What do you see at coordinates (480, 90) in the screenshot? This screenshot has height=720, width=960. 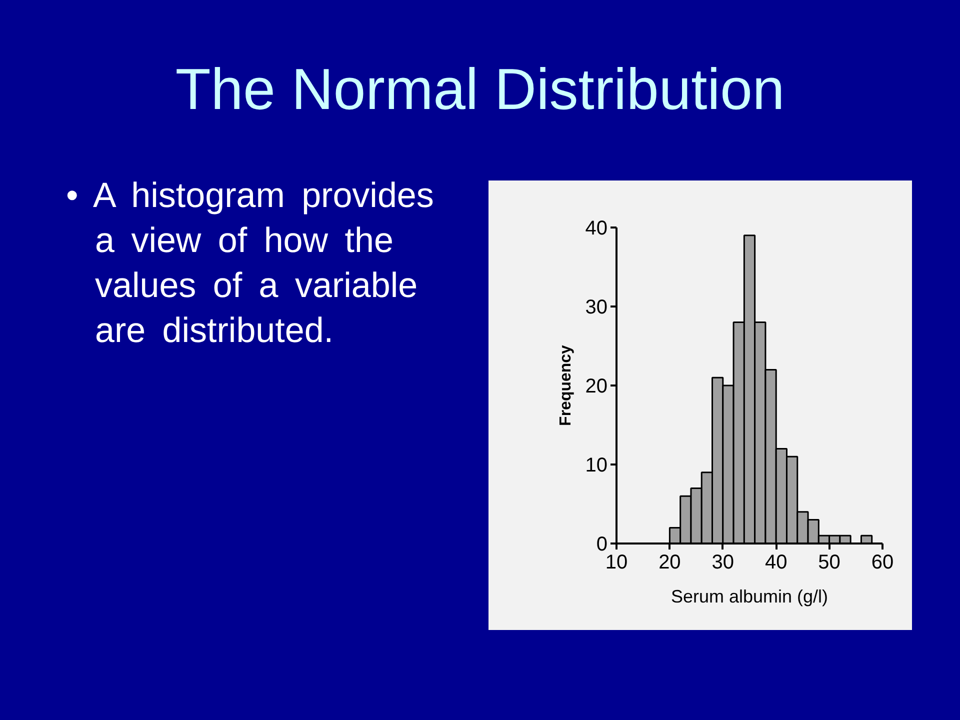 I see `chart-title: The Normal Distribution` at bounding box center [480, 90].